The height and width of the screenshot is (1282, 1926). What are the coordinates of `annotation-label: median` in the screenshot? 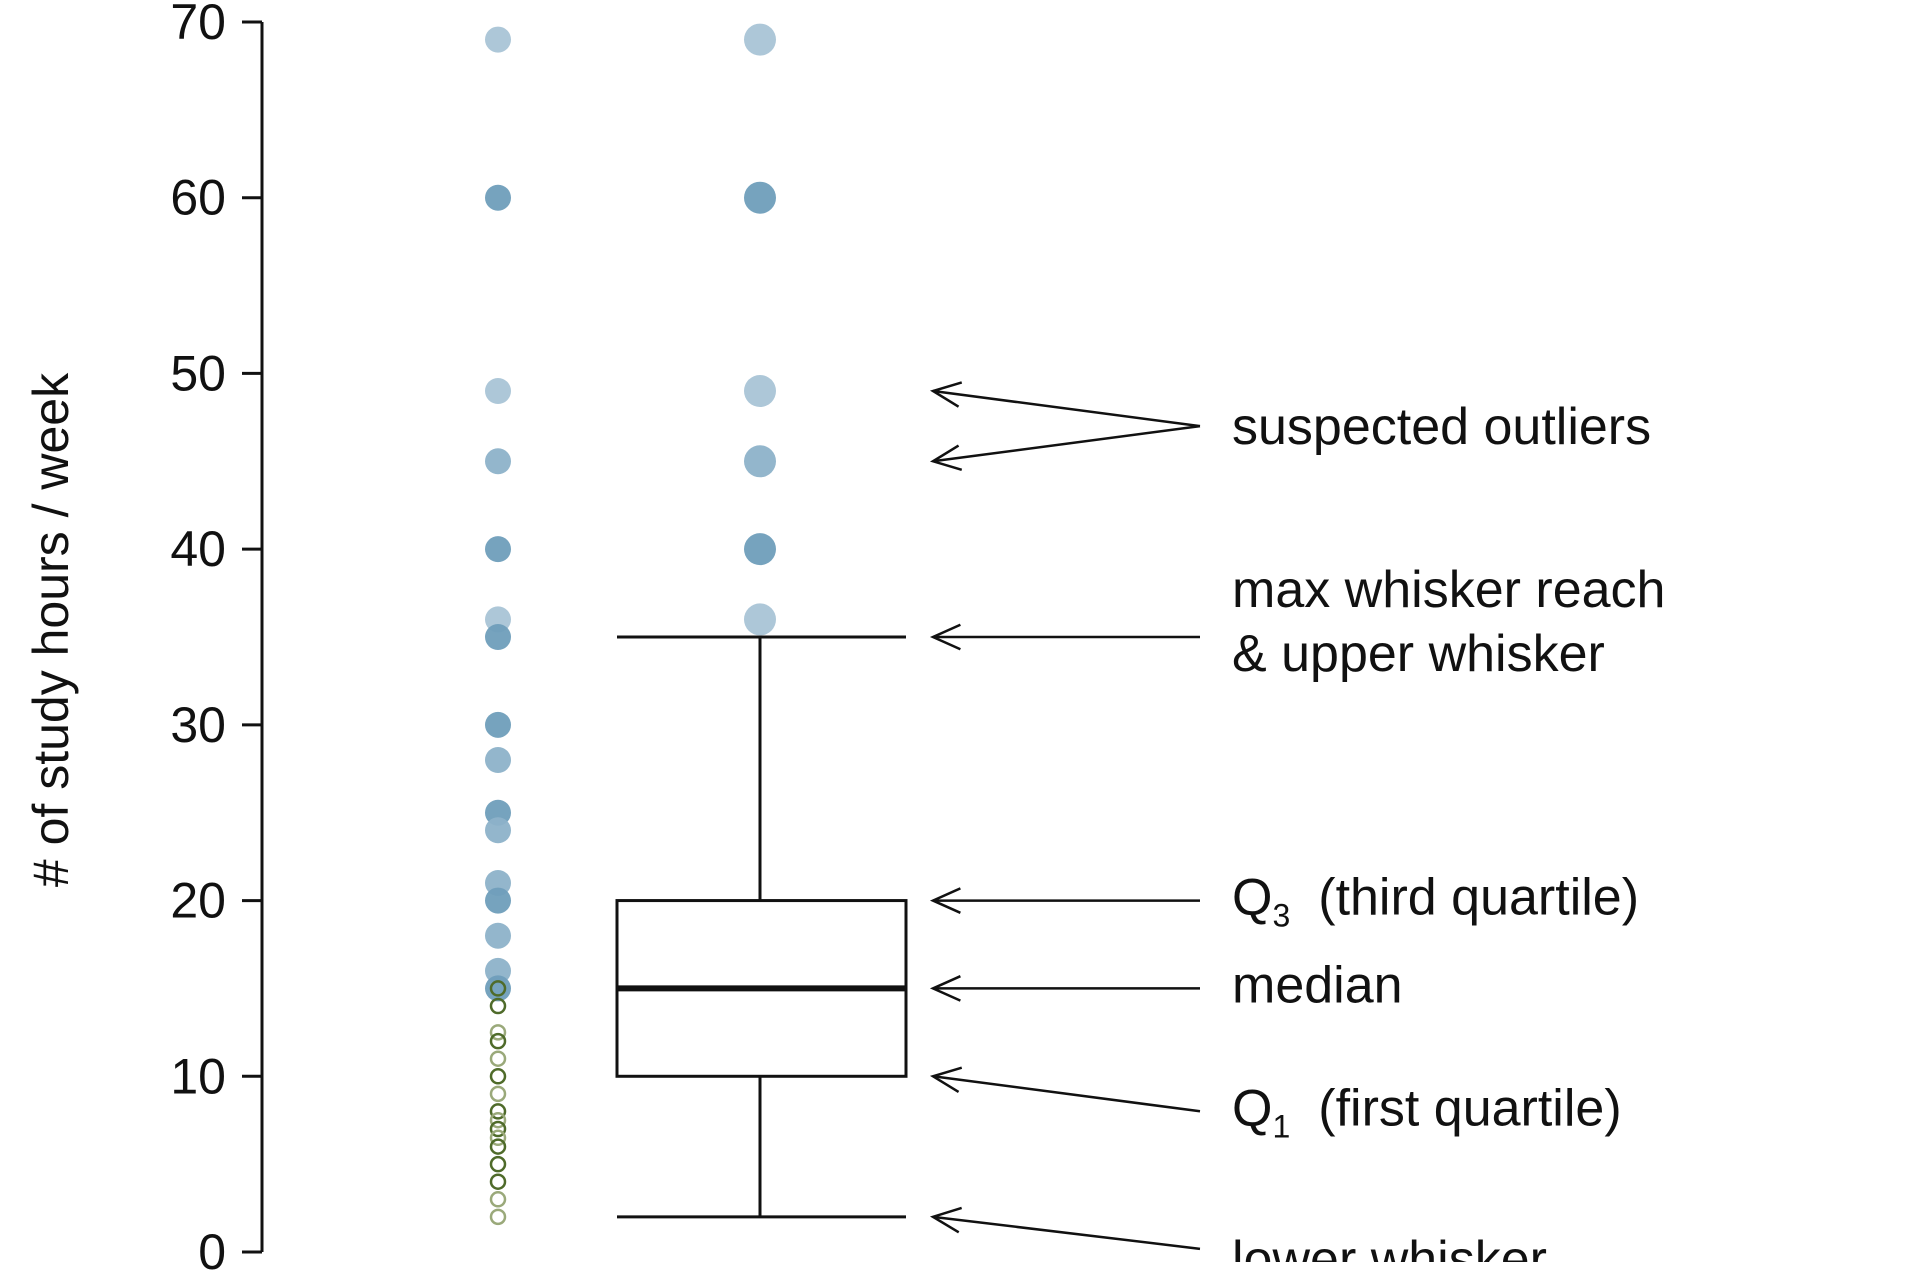 It's located at (1317, 985).